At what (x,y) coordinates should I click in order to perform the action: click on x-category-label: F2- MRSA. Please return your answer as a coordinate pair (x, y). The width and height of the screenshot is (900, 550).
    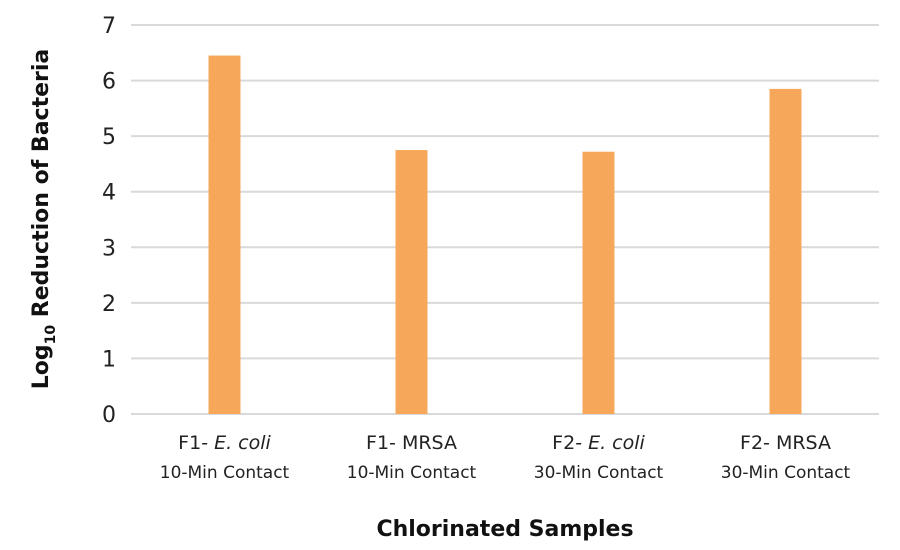
    Looking at the image, I should click on (785, 443).